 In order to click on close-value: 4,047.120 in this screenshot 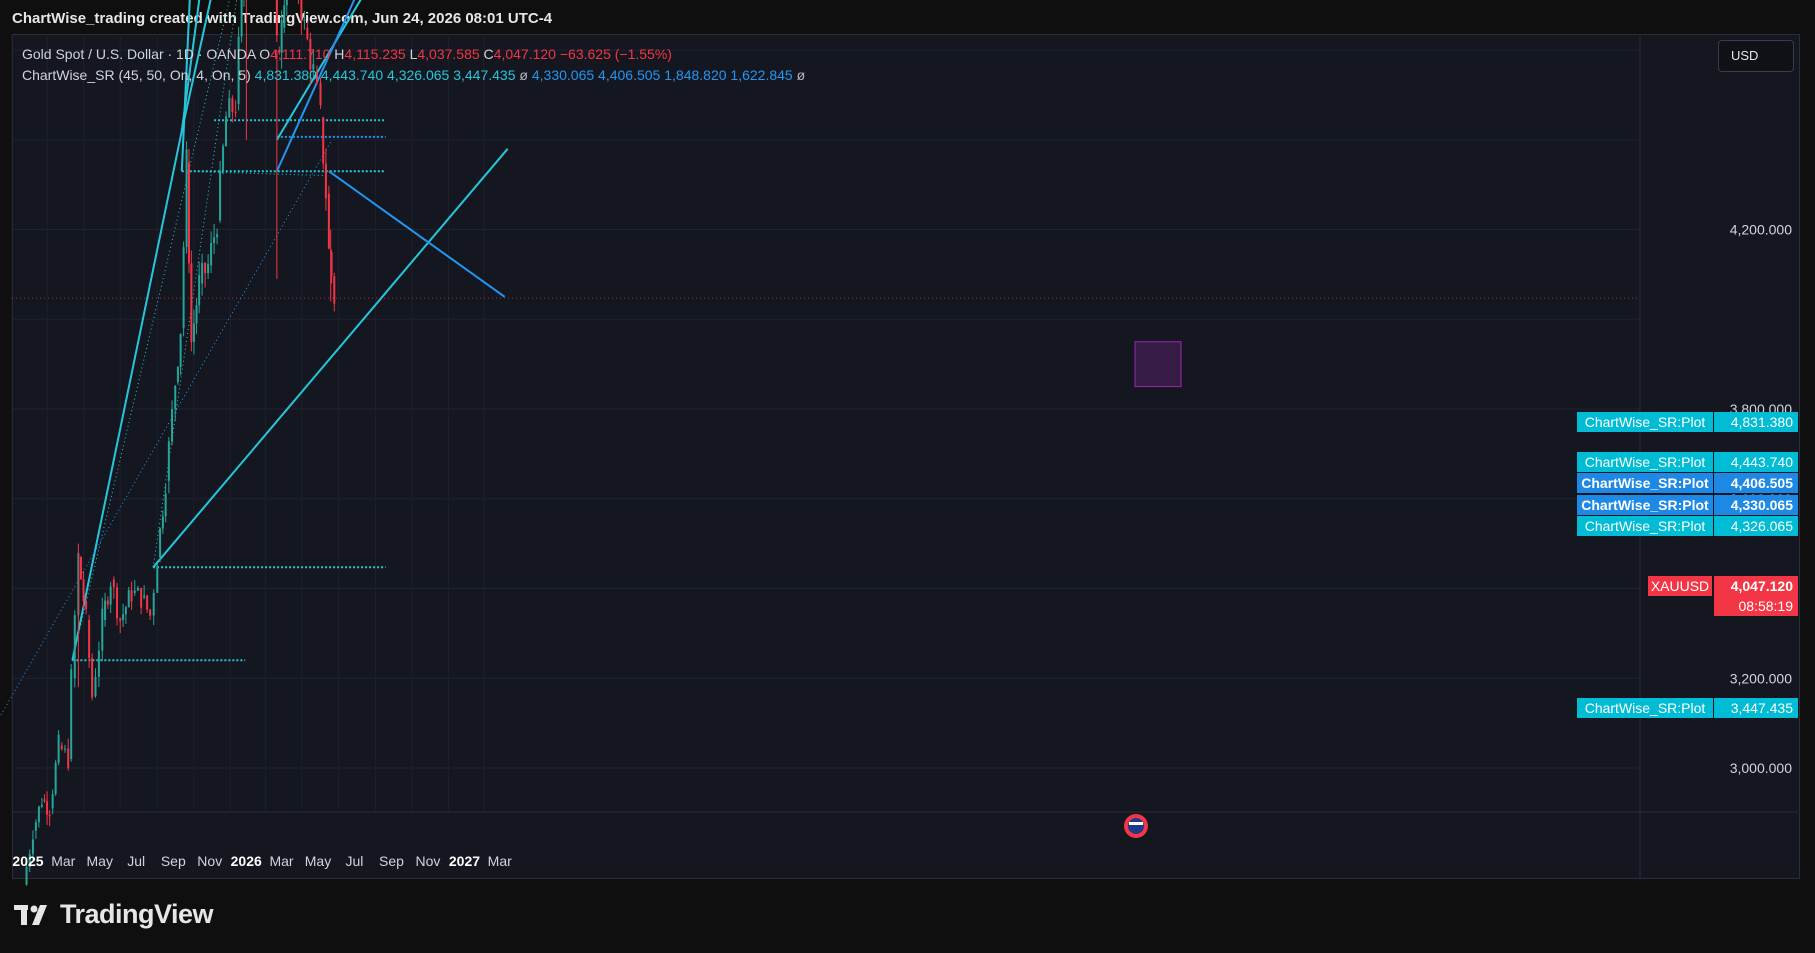, I will do `click(524, 54)`.